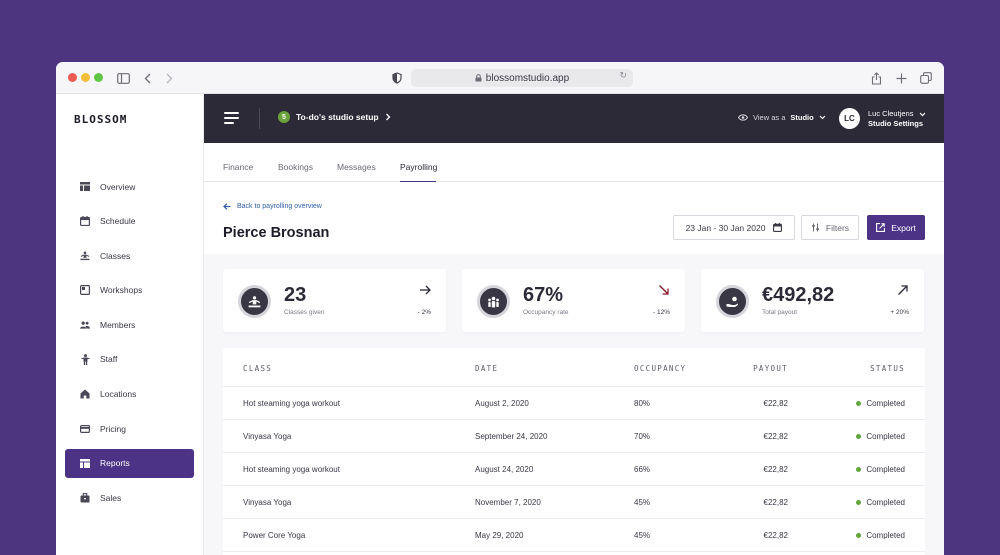 Image resolution: width=1000 pixels, height=555 pixels. Describe the element at coordinates (478, 78) in the screenshot. I see `lock-icon` at that location.